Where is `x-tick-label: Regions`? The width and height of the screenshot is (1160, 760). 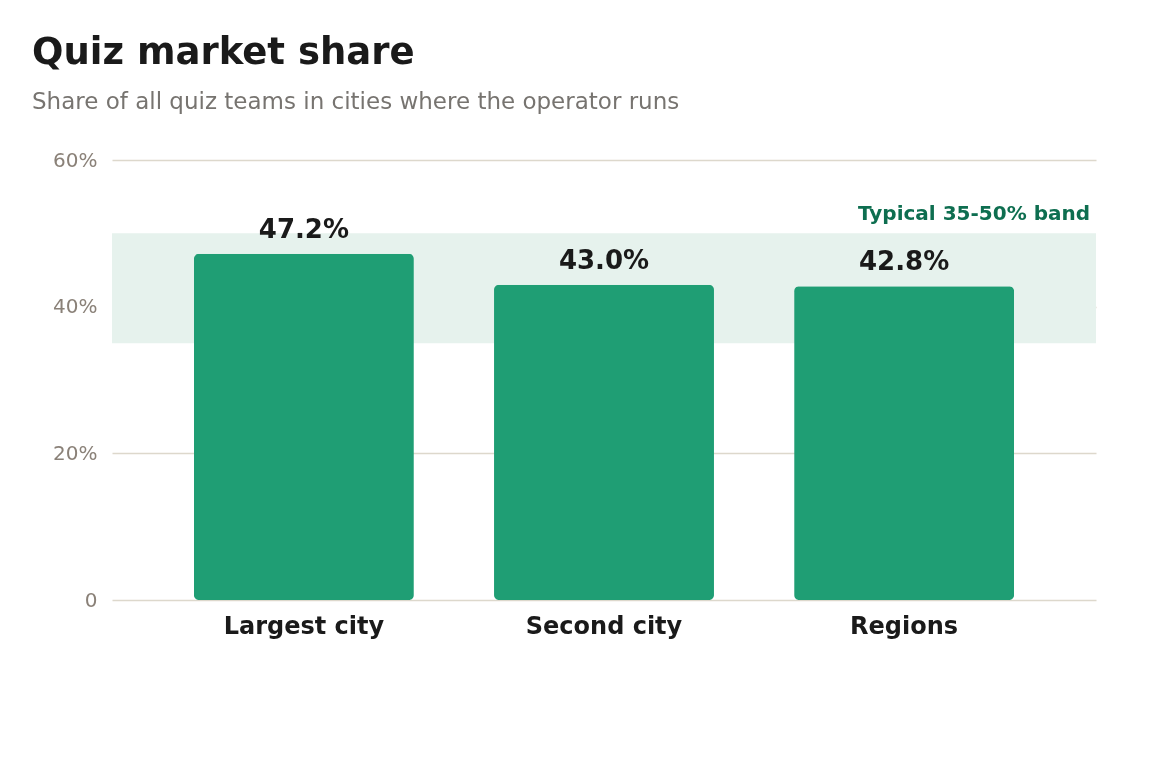 x-tick-label: Regions is located at coordinates (904, 625).